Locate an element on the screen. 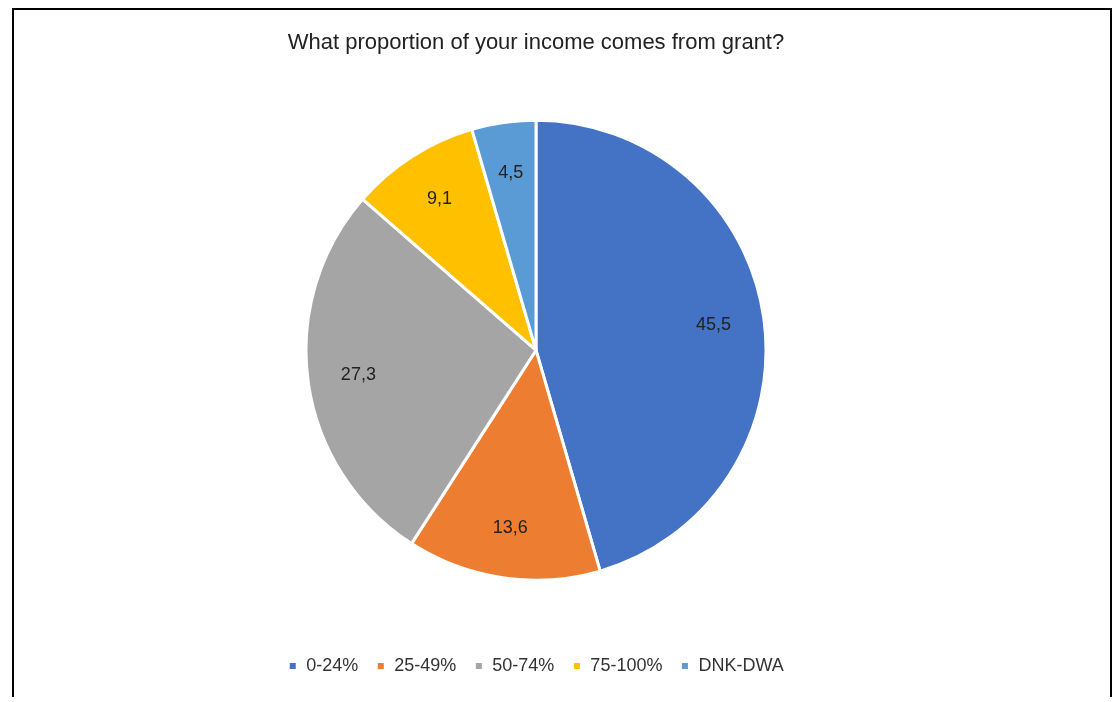 This screenshot has width=1112, height=702. legend-label: DNK-DWA is located at coordinates (741, 664).